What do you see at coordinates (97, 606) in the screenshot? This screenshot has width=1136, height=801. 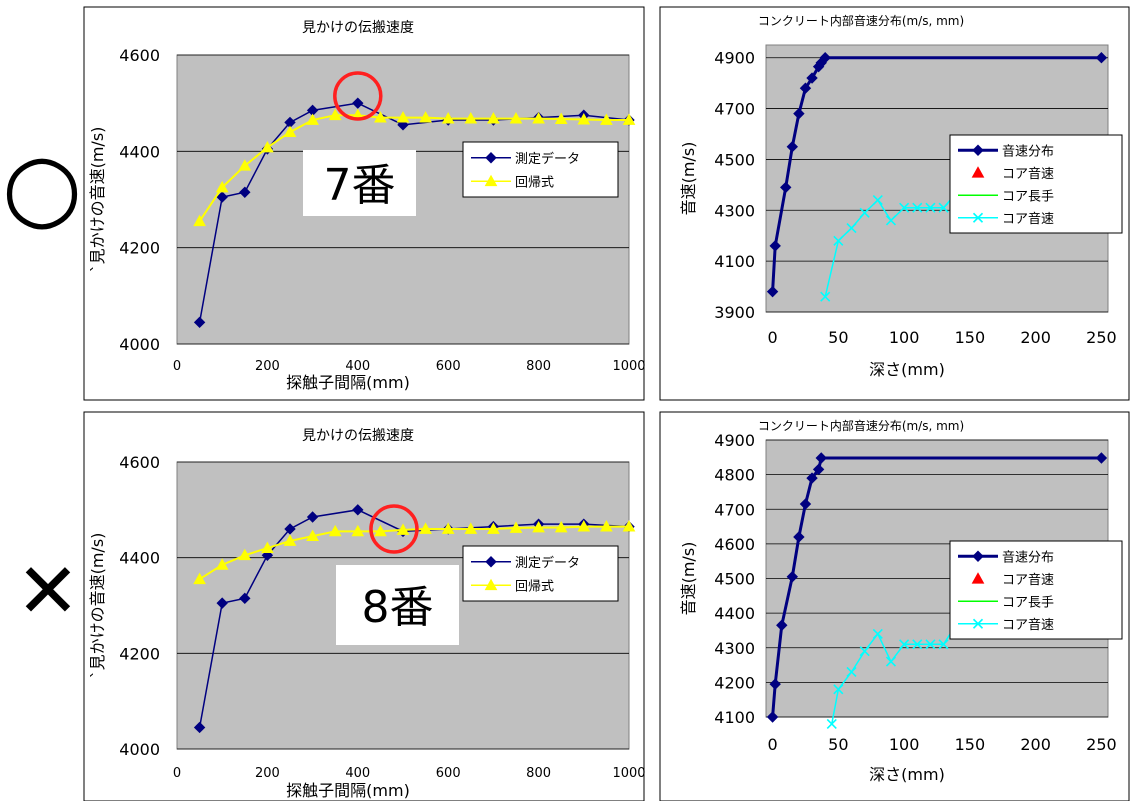 I see `chart-3-ylabel: `見かけの音速(m/s)` at bounding box center [97, 606].